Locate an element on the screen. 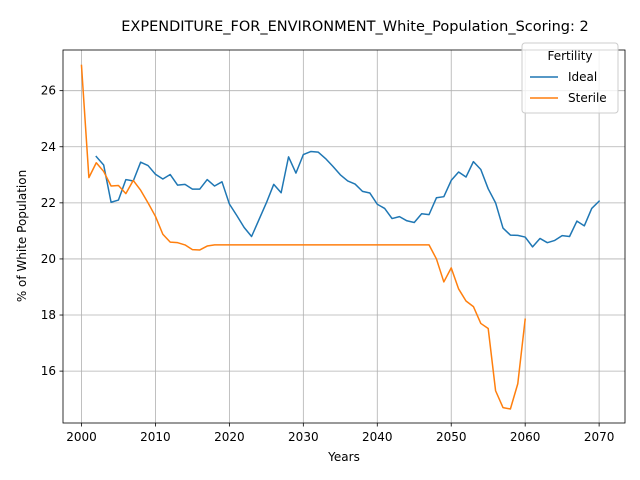 Image resolution: width=640 pixels, height=480 pixels. y-tick-label: 26 is located at coordinates (48, 91).